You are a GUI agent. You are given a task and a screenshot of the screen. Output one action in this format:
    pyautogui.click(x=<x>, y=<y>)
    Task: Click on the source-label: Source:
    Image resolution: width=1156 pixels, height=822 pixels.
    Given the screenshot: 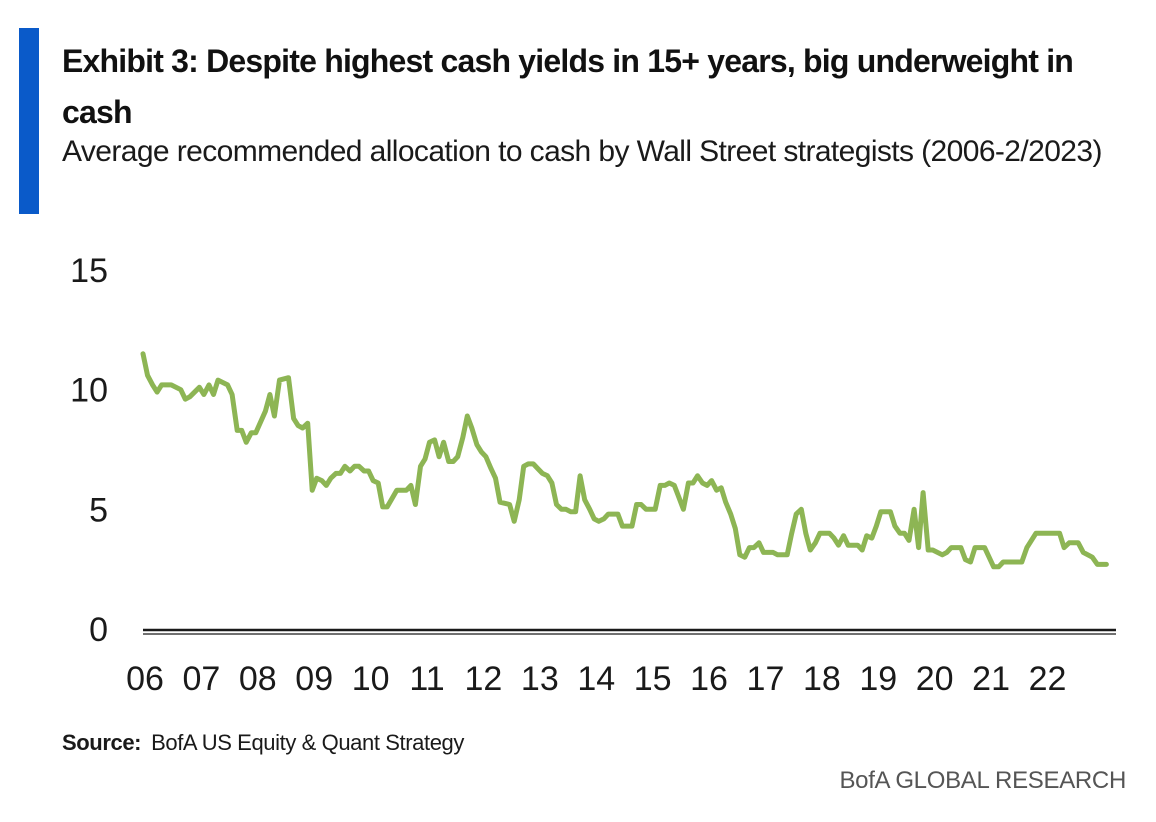 What is the action you would take?
    pyautogui.click(x=102, y=742)
    